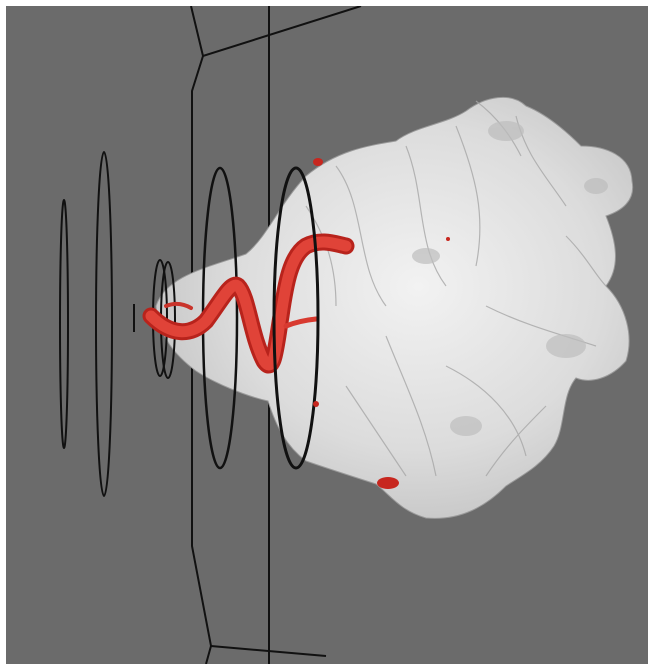 This screenshot has width=651, height=668. What do you see at coordinates (381, 323) in the screenshot?
I see `vessel-fragments` at bounding box center [381, 323].